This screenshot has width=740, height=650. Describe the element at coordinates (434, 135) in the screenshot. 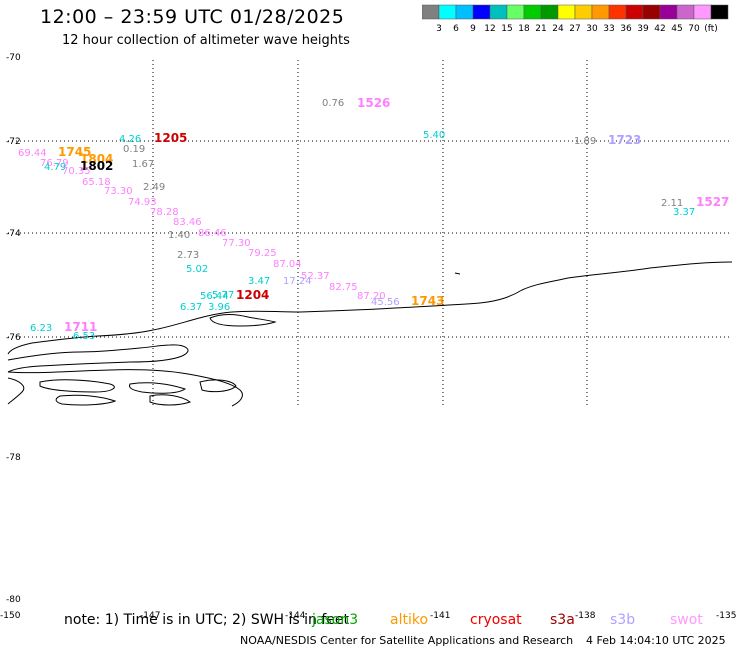

I see `wave-height-label: 5.40` at that location.